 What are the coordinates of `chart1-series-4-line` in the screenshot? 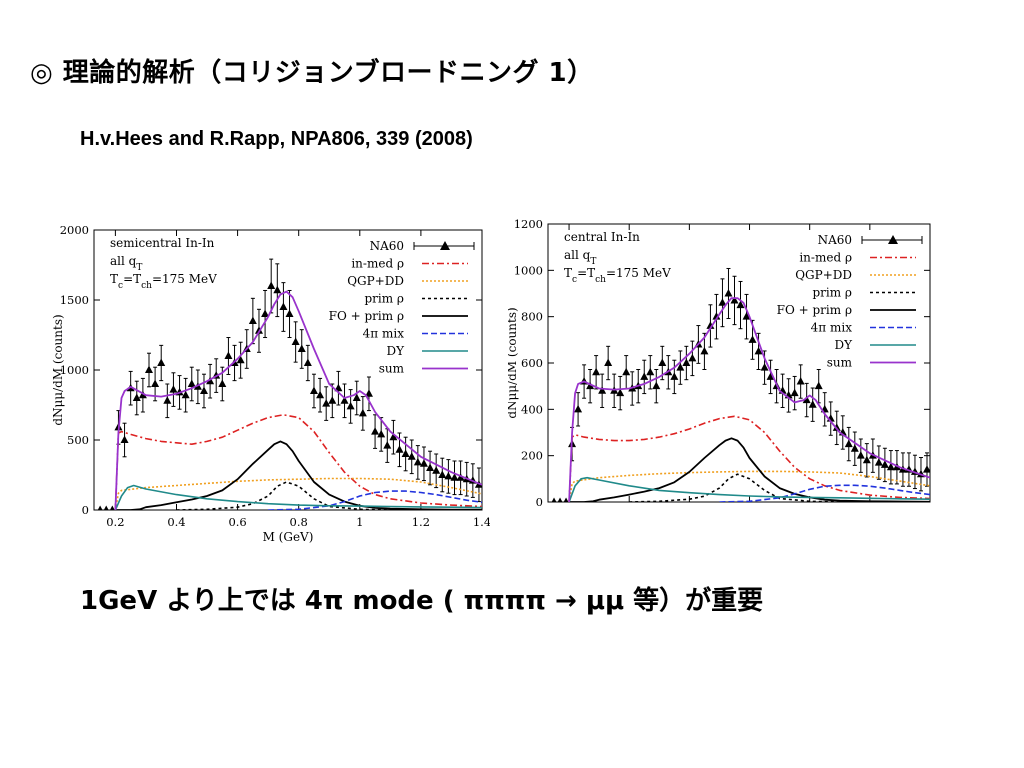 It's located at (283, 495).